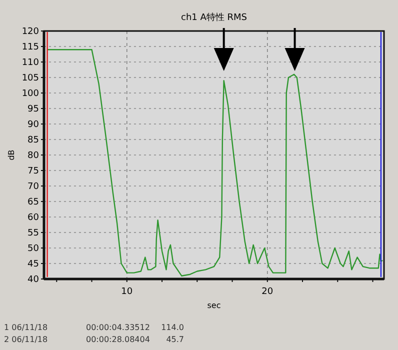 The height and width of the screenshot is (350, 398). What do you see at coordinates (30, 79) in the screenshot?
I see `y-tick-label: 105` at bounding box center [30, 79].